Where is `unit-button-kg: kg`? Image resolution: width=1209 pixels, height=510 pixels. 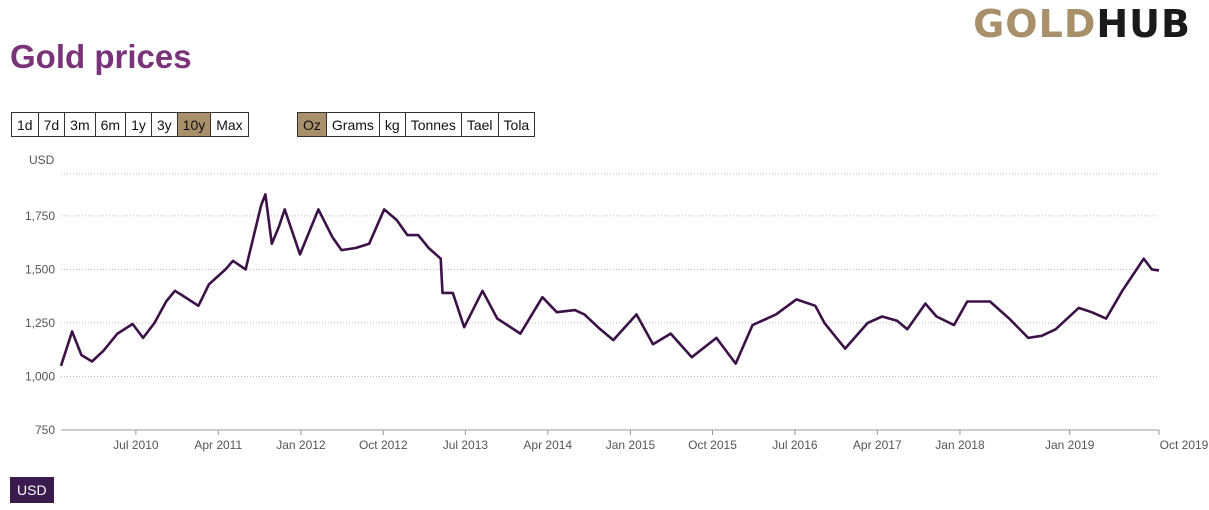 unit-button-kg: kg is located at coordinates (392, 124).